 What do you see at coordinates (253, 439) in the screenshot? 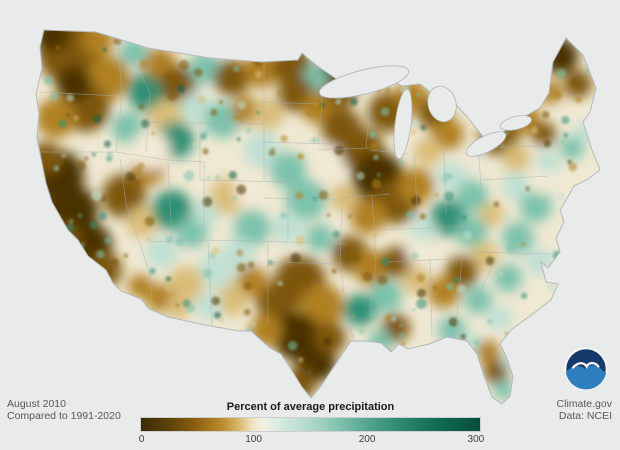
I see `legend-tick-100: 100` at bounding box center [253, 439].